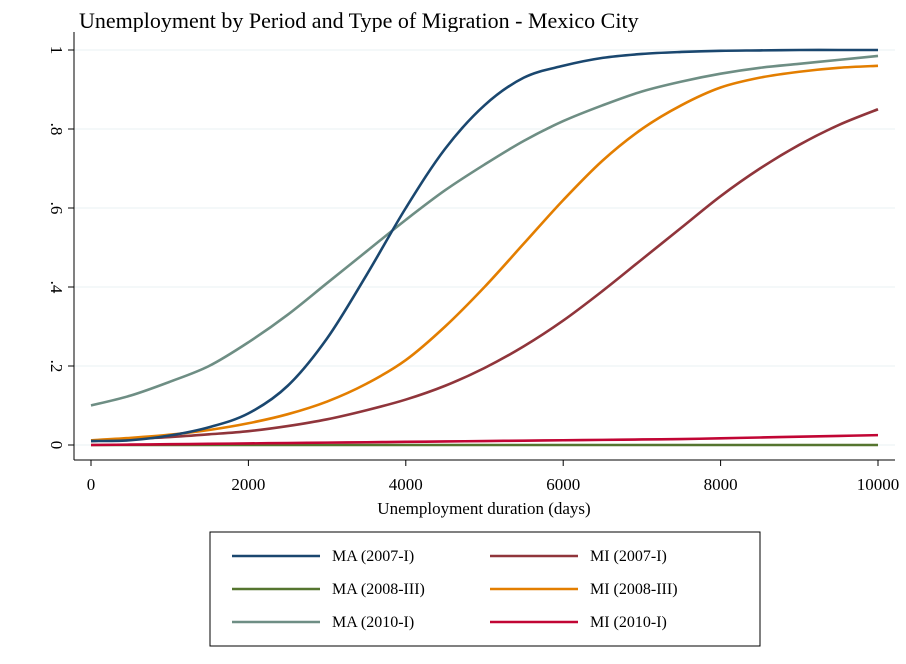 This screenshot has width=906, height=664. I want to click on y-tick-label: .8, so click(56, 129).